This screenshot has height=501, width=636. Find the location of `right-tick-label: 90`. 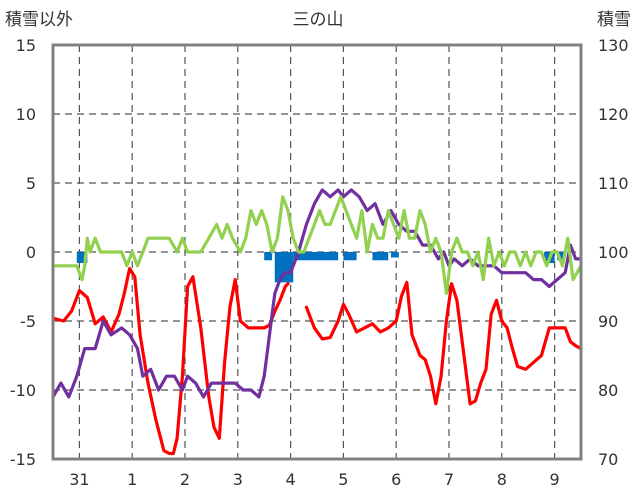

right-tick-label: 90 is located at coordinates (608, 321).